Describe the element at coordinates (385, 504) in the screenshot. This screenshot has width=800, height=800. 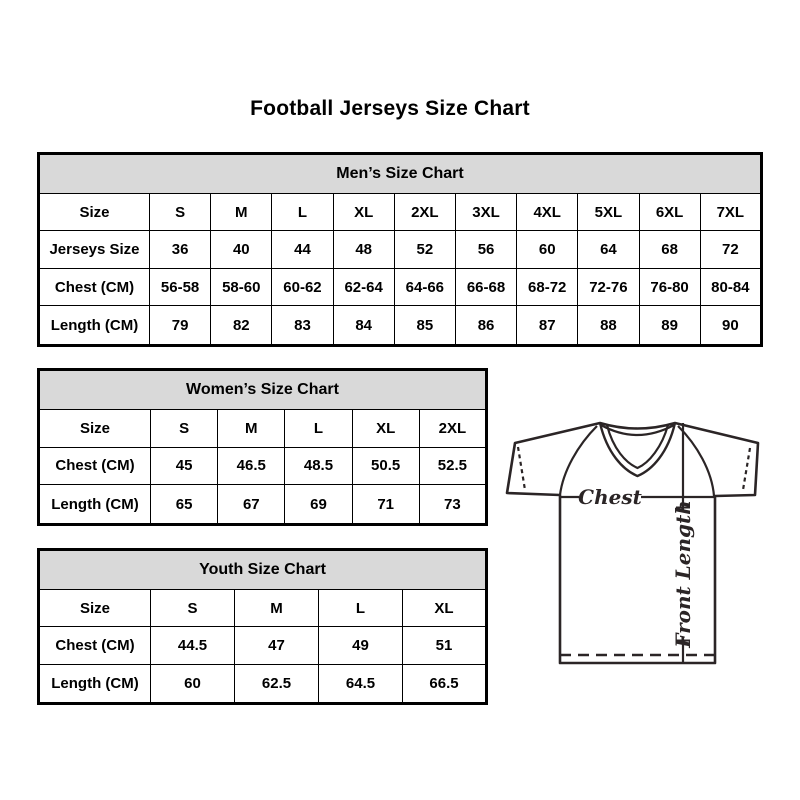
I see `size-cell: 71` at that location.